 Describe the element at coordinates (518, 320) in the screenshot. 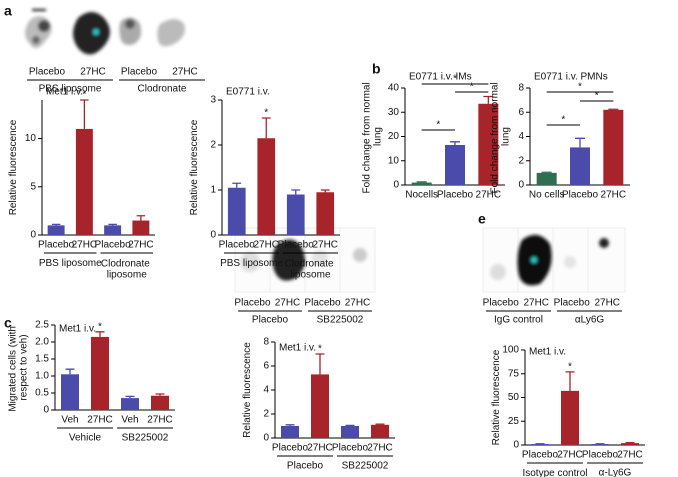

I see `image-group-label: IgG control` at that location.